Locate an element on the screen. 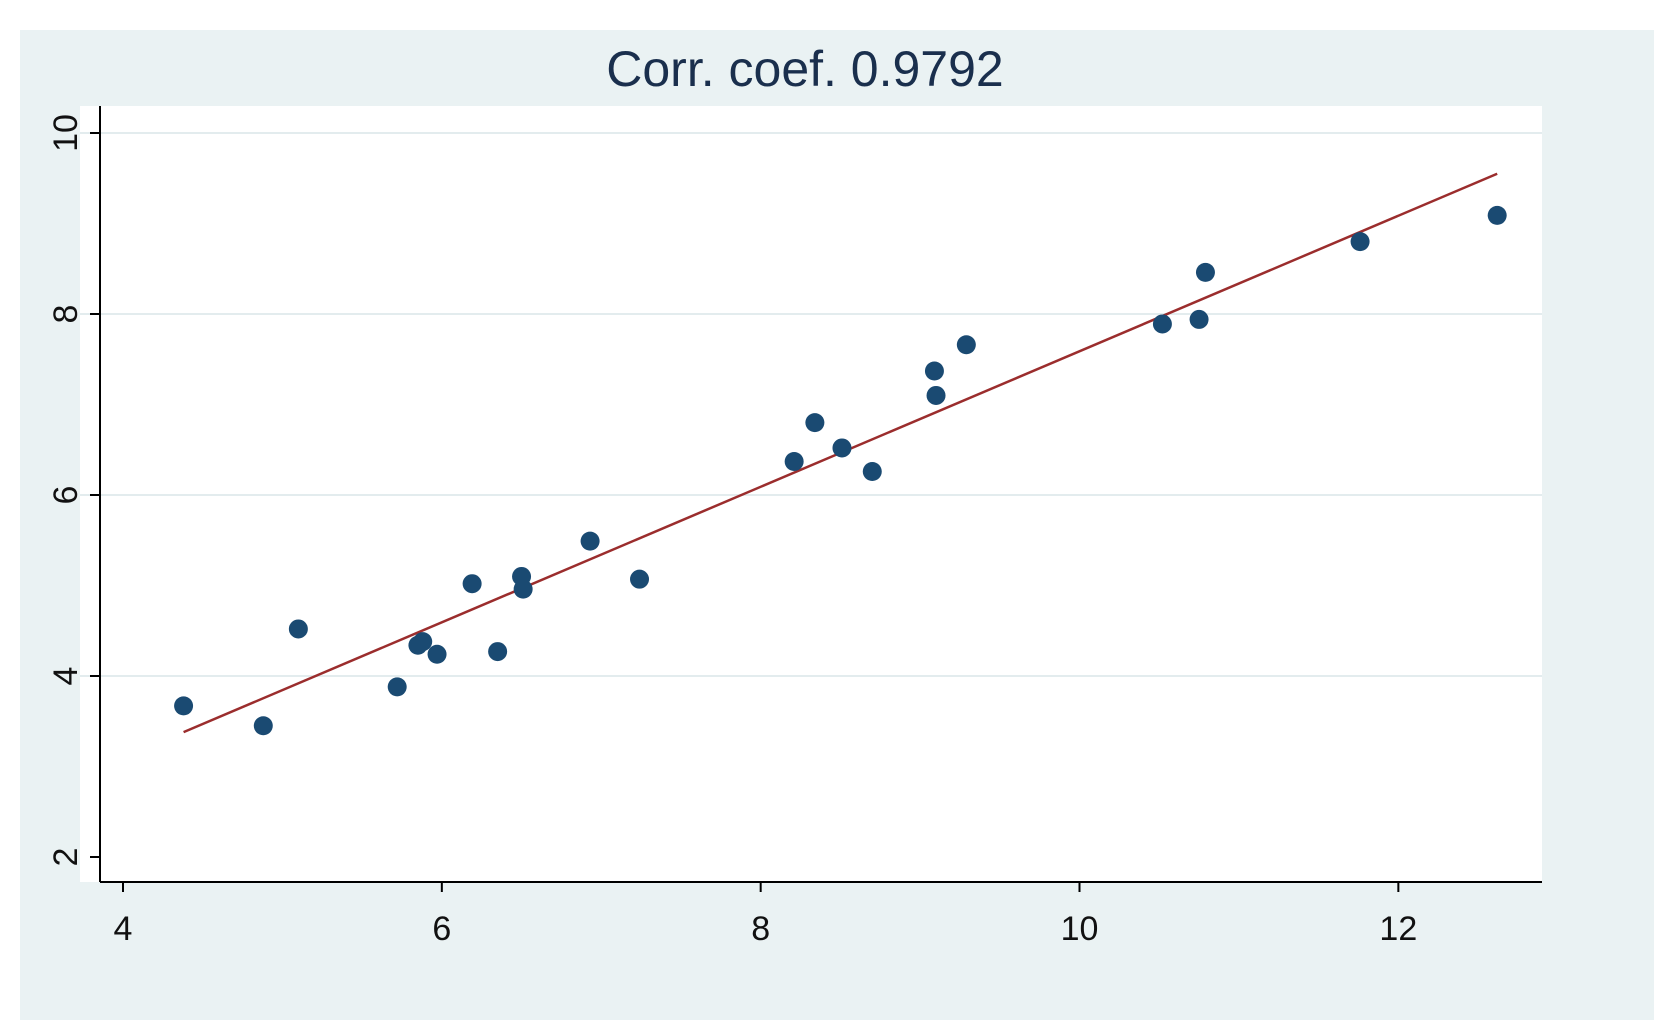 This screenshot has width=1674, height=1030. chart-title: Corr. coef. 0.9792 is located at coordinates (804, 69).